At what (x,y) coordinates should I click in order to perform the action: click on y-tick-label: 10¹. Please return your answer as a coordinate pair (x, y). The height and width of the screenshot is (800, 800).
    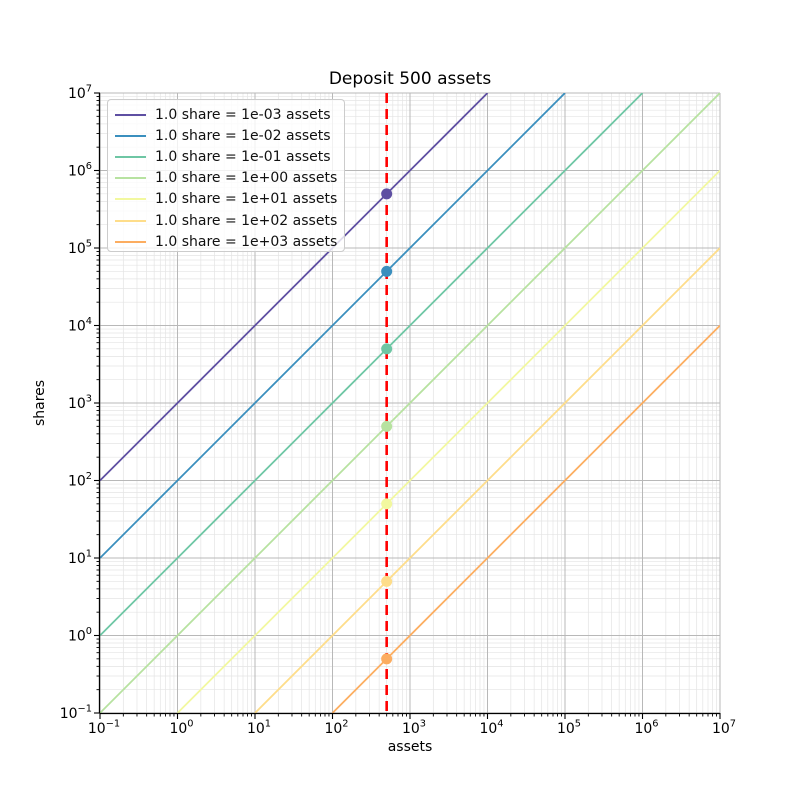
    Looking at the image, I should click on (80, 558).